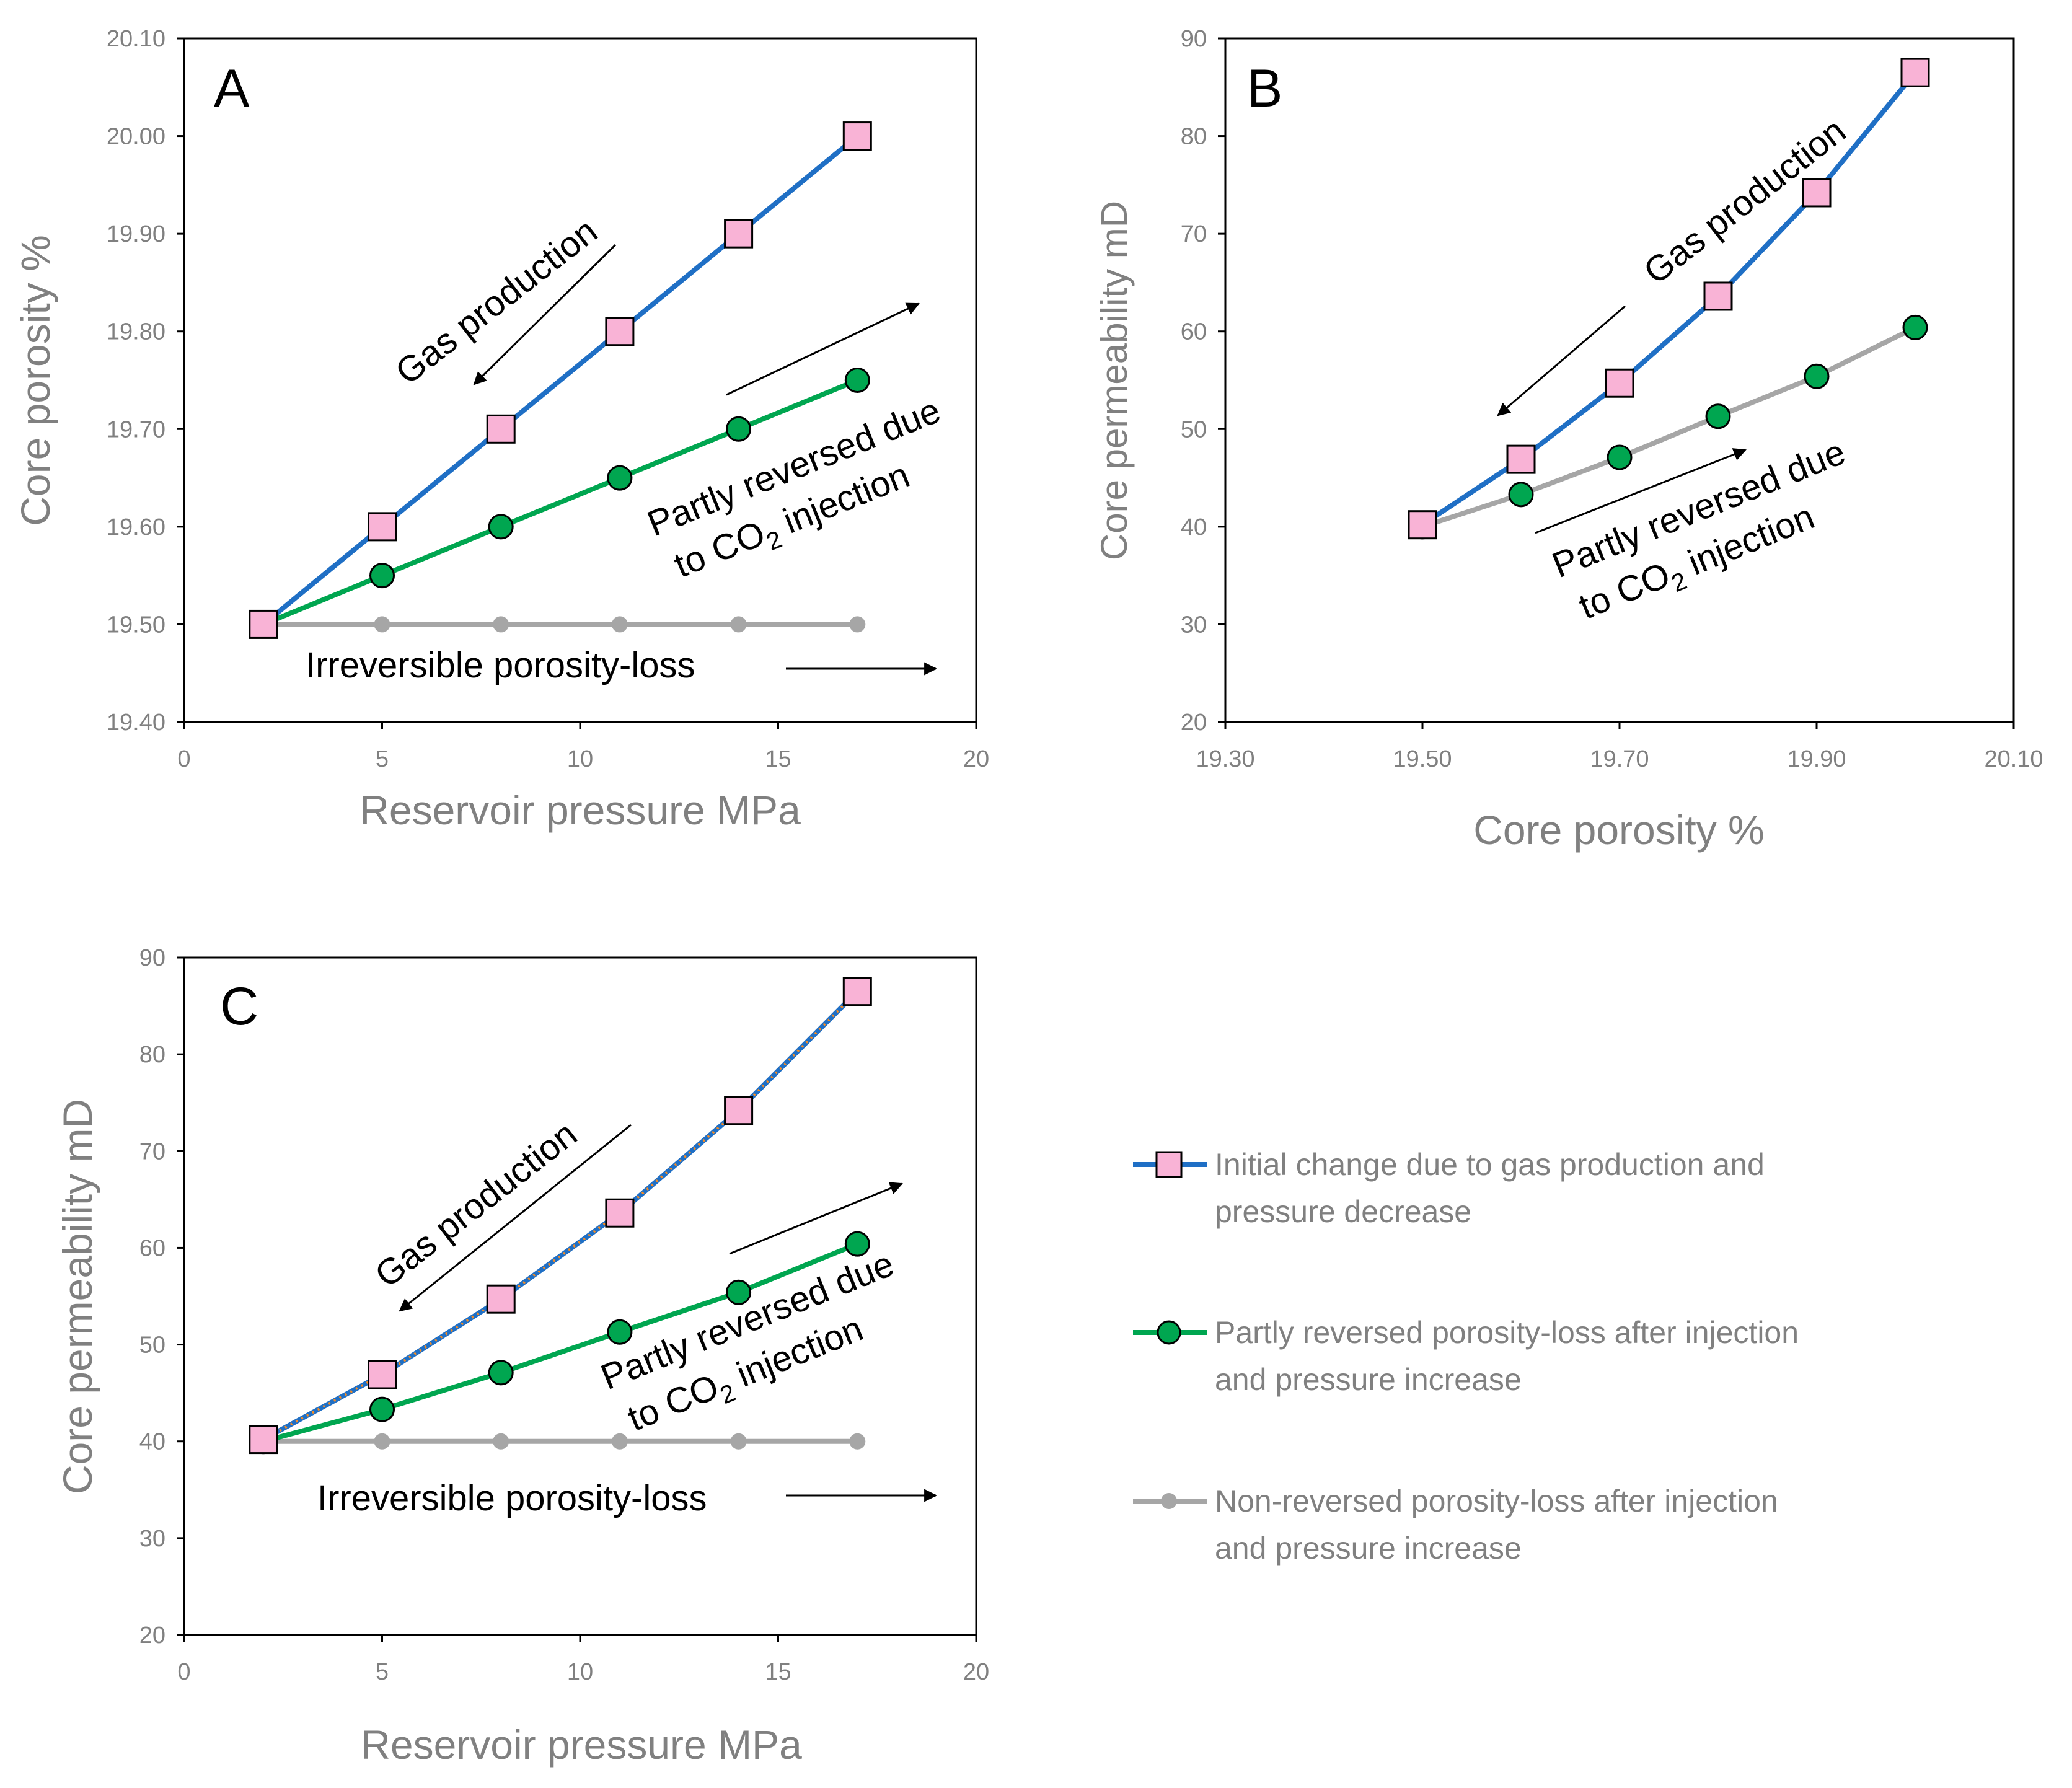 The width and height of the screenshot is (2072, 1788). I want to click on panel-c-gas-production-label: Gas production, so click(476, 1204).